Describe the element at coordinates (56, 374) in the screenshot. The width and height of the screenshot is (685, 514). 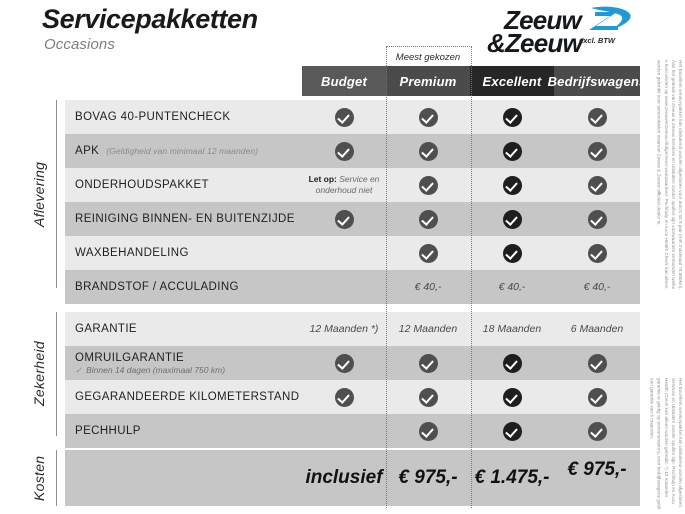
I see `zekerheid-rule` at that location.